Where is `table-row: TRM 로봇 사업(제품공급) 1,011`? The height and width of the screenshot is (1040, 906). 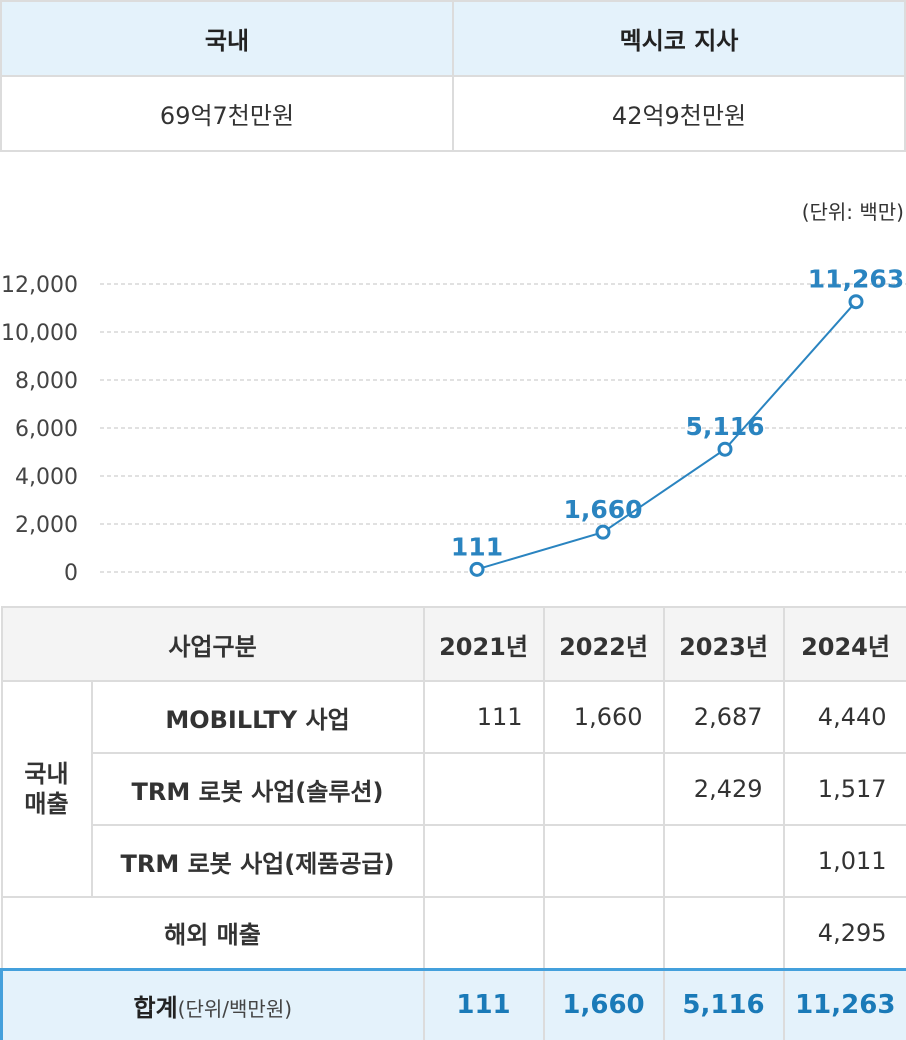 table-row: TRM 로봇 사업(제품공급) 1,011 is located at coordinates (454, 861).